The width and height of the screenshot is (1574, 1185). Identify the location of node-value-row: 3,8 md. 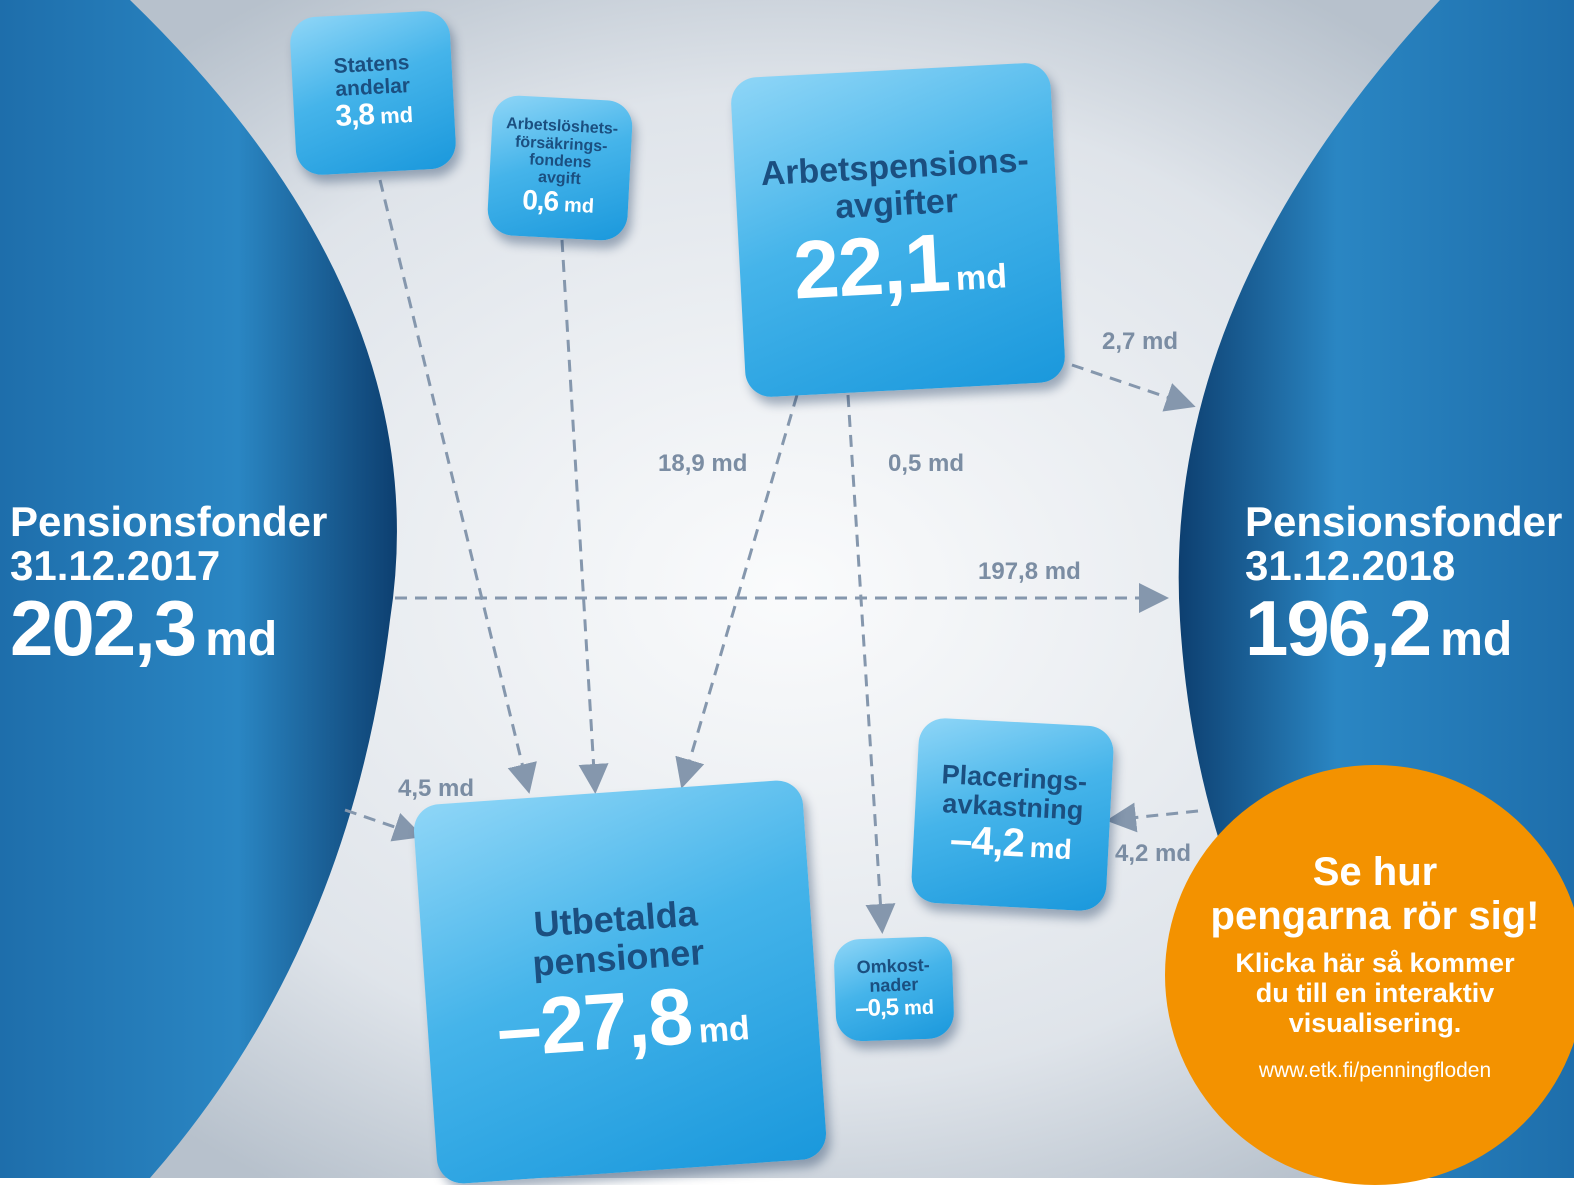
(374, 115).